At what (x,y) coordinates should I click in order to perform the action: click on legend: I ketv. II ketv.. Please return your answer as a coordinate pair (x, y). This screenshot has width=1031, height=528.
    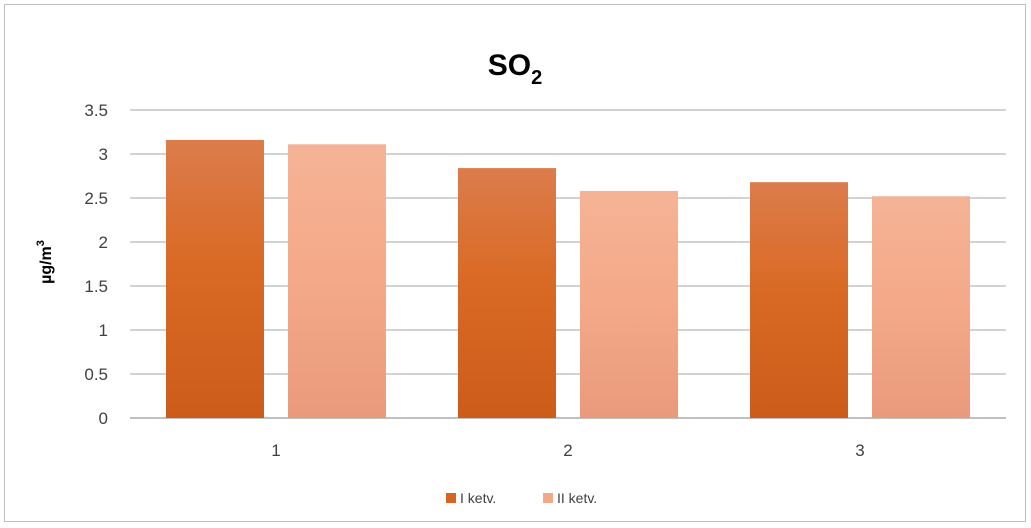
    Looking at the image, I should click on (521, 498).